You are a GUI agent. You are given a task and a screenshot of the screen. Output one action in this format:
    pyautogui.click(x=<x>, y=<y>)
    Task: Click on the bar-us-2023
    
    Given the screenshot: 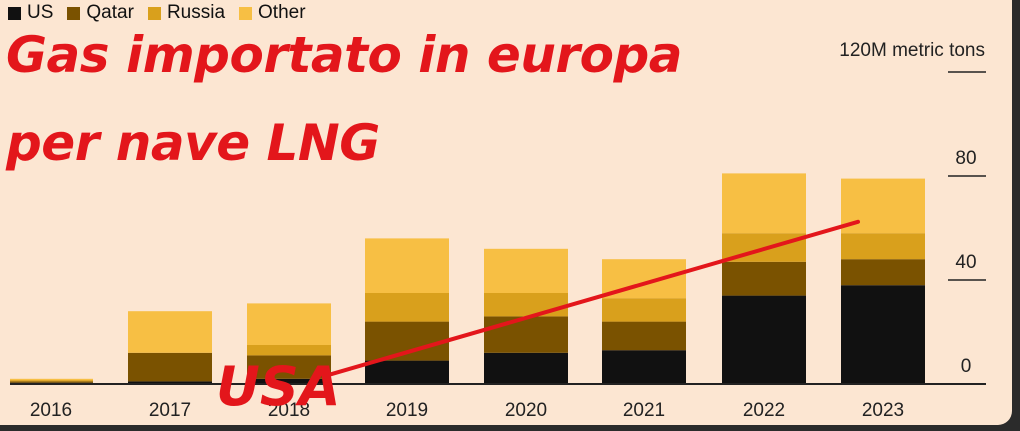 What is the action you would take?
    pyautogui.click(x=883, y=334)
    